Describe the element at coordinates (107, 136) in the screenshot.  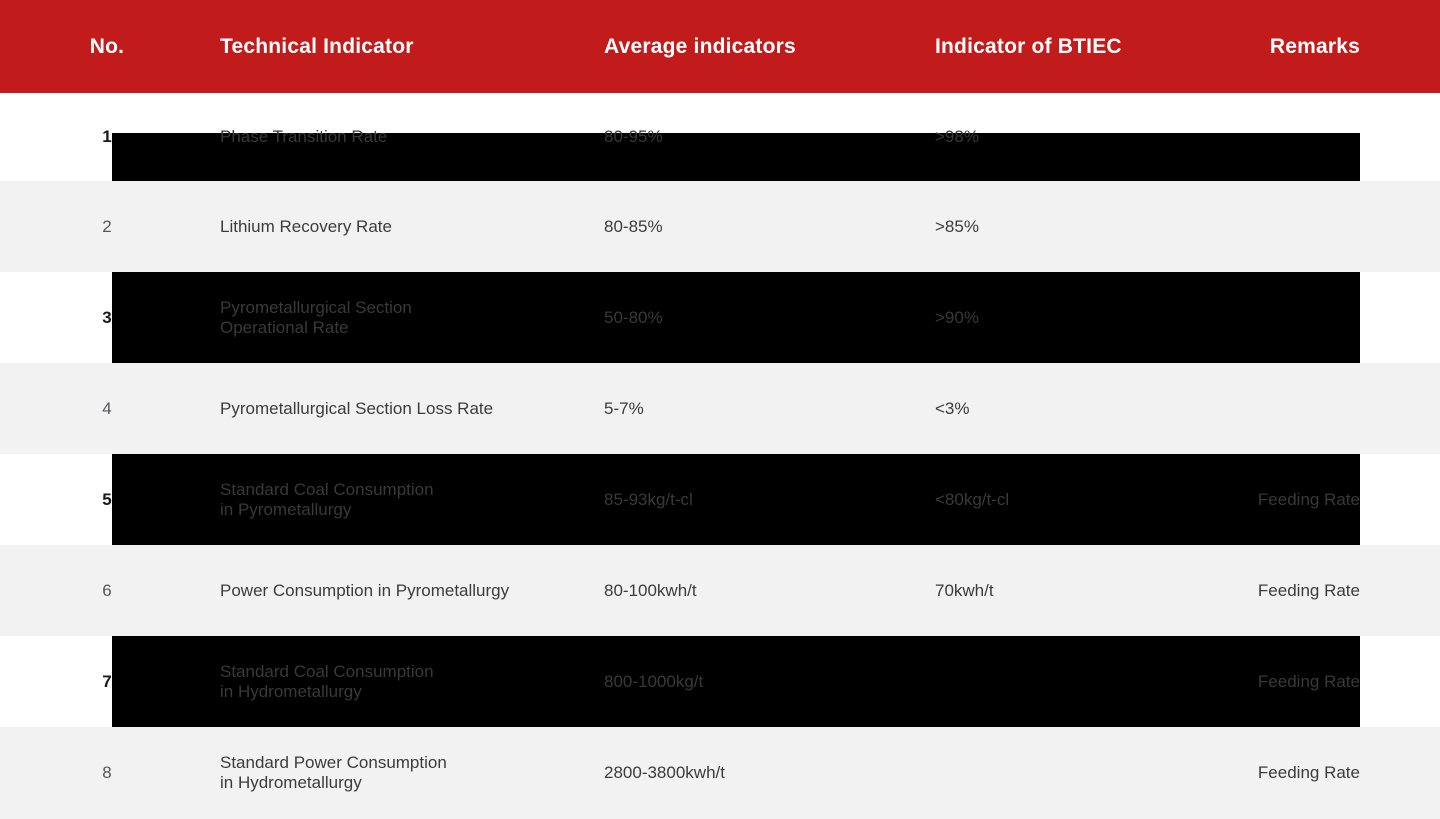
I see `row-number: 1` at that location.